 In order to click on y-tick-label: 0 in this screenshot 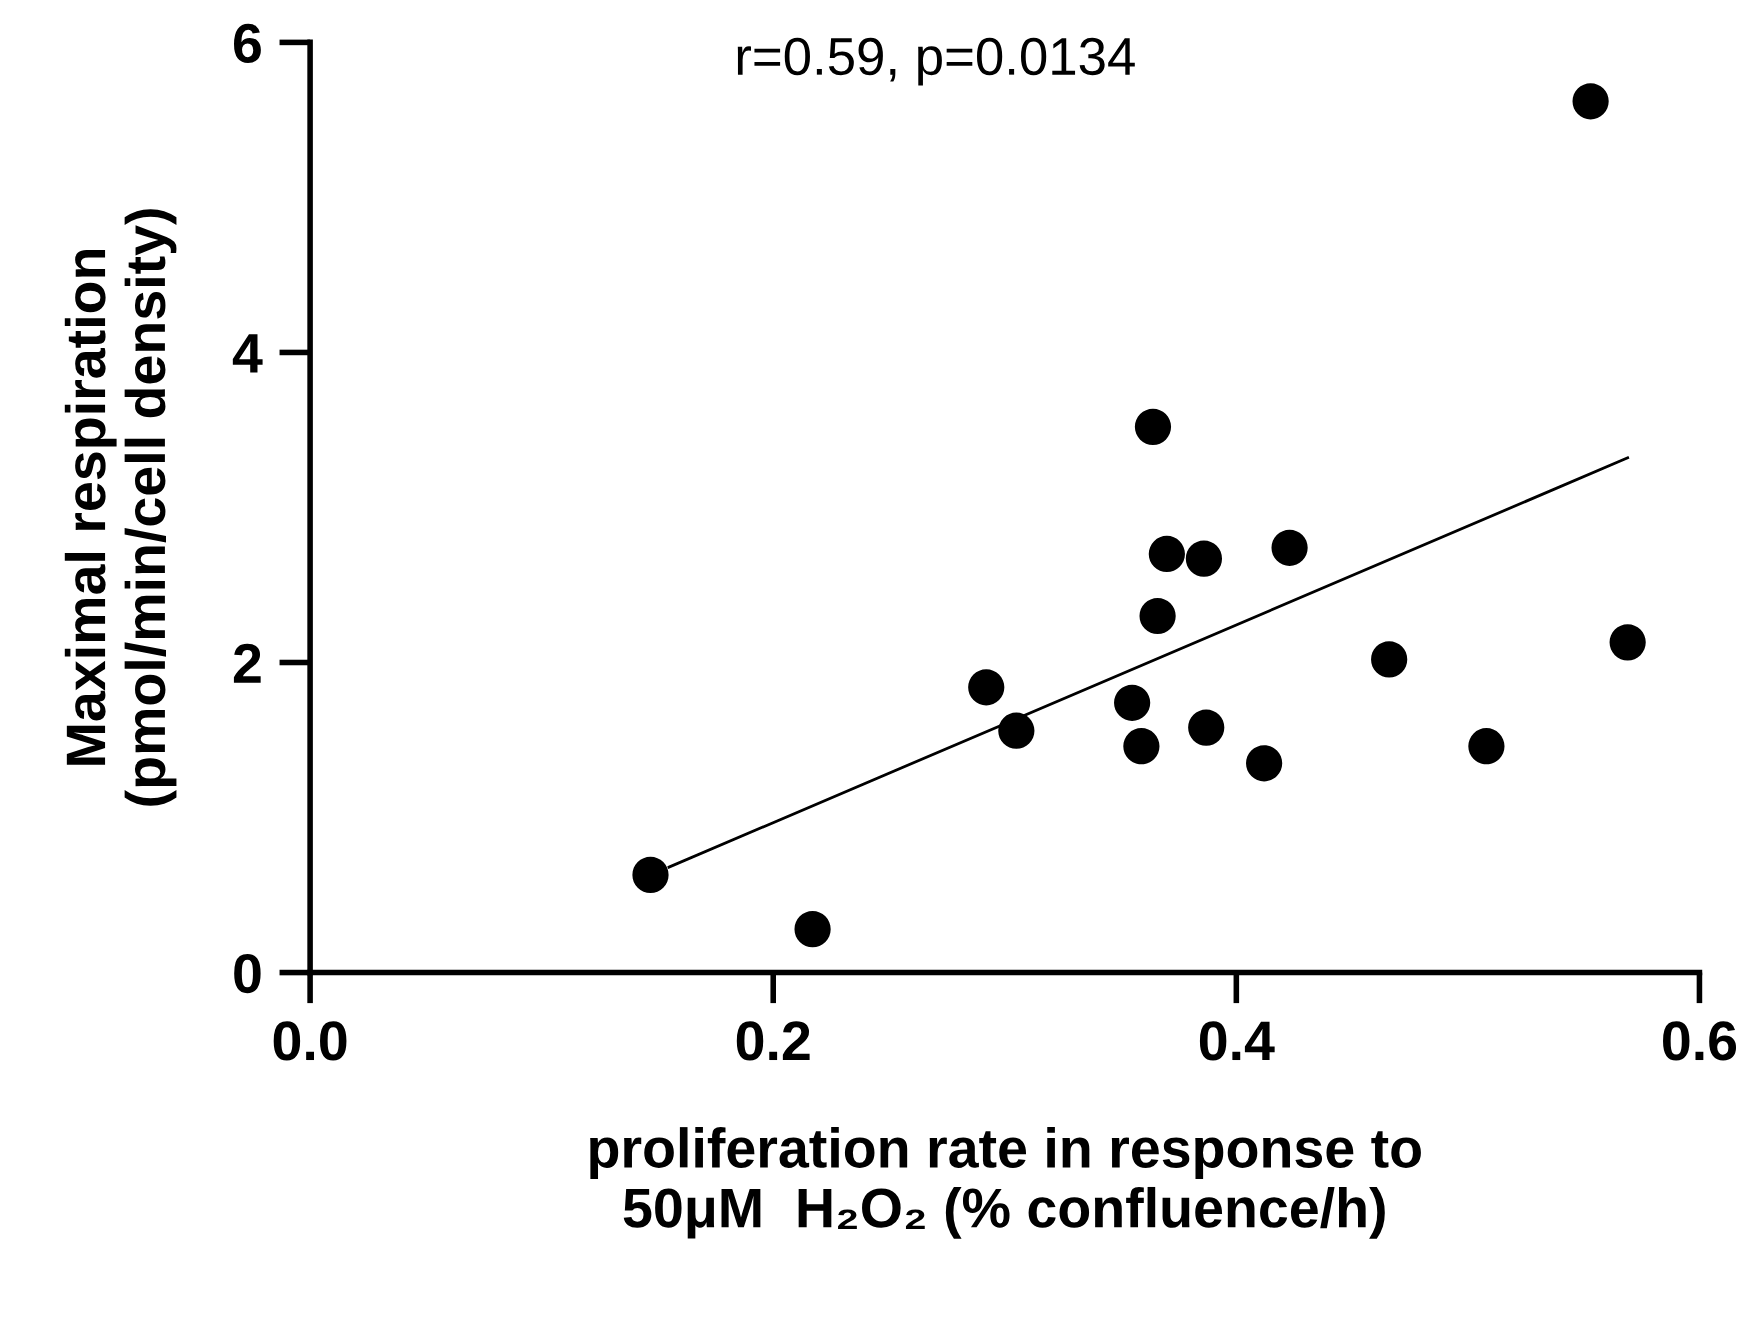, I will do `click(247, 973)`.